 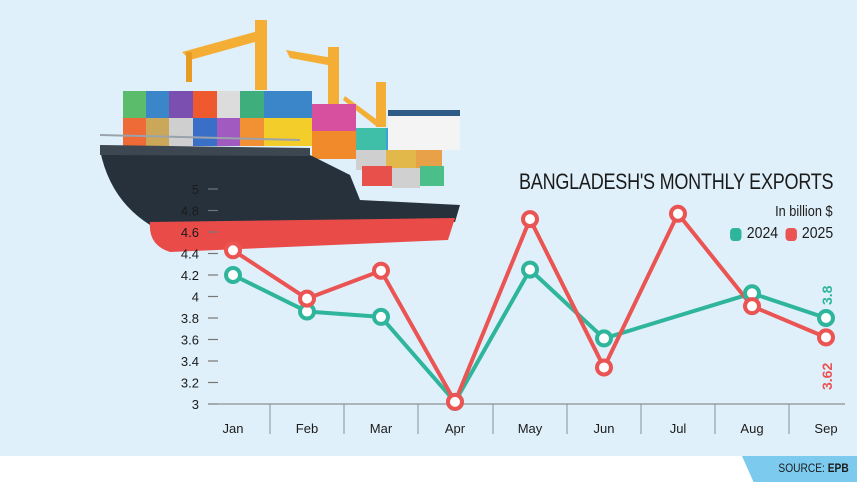 I want to click on x-tick-label: May, so click(x=530, y=428).